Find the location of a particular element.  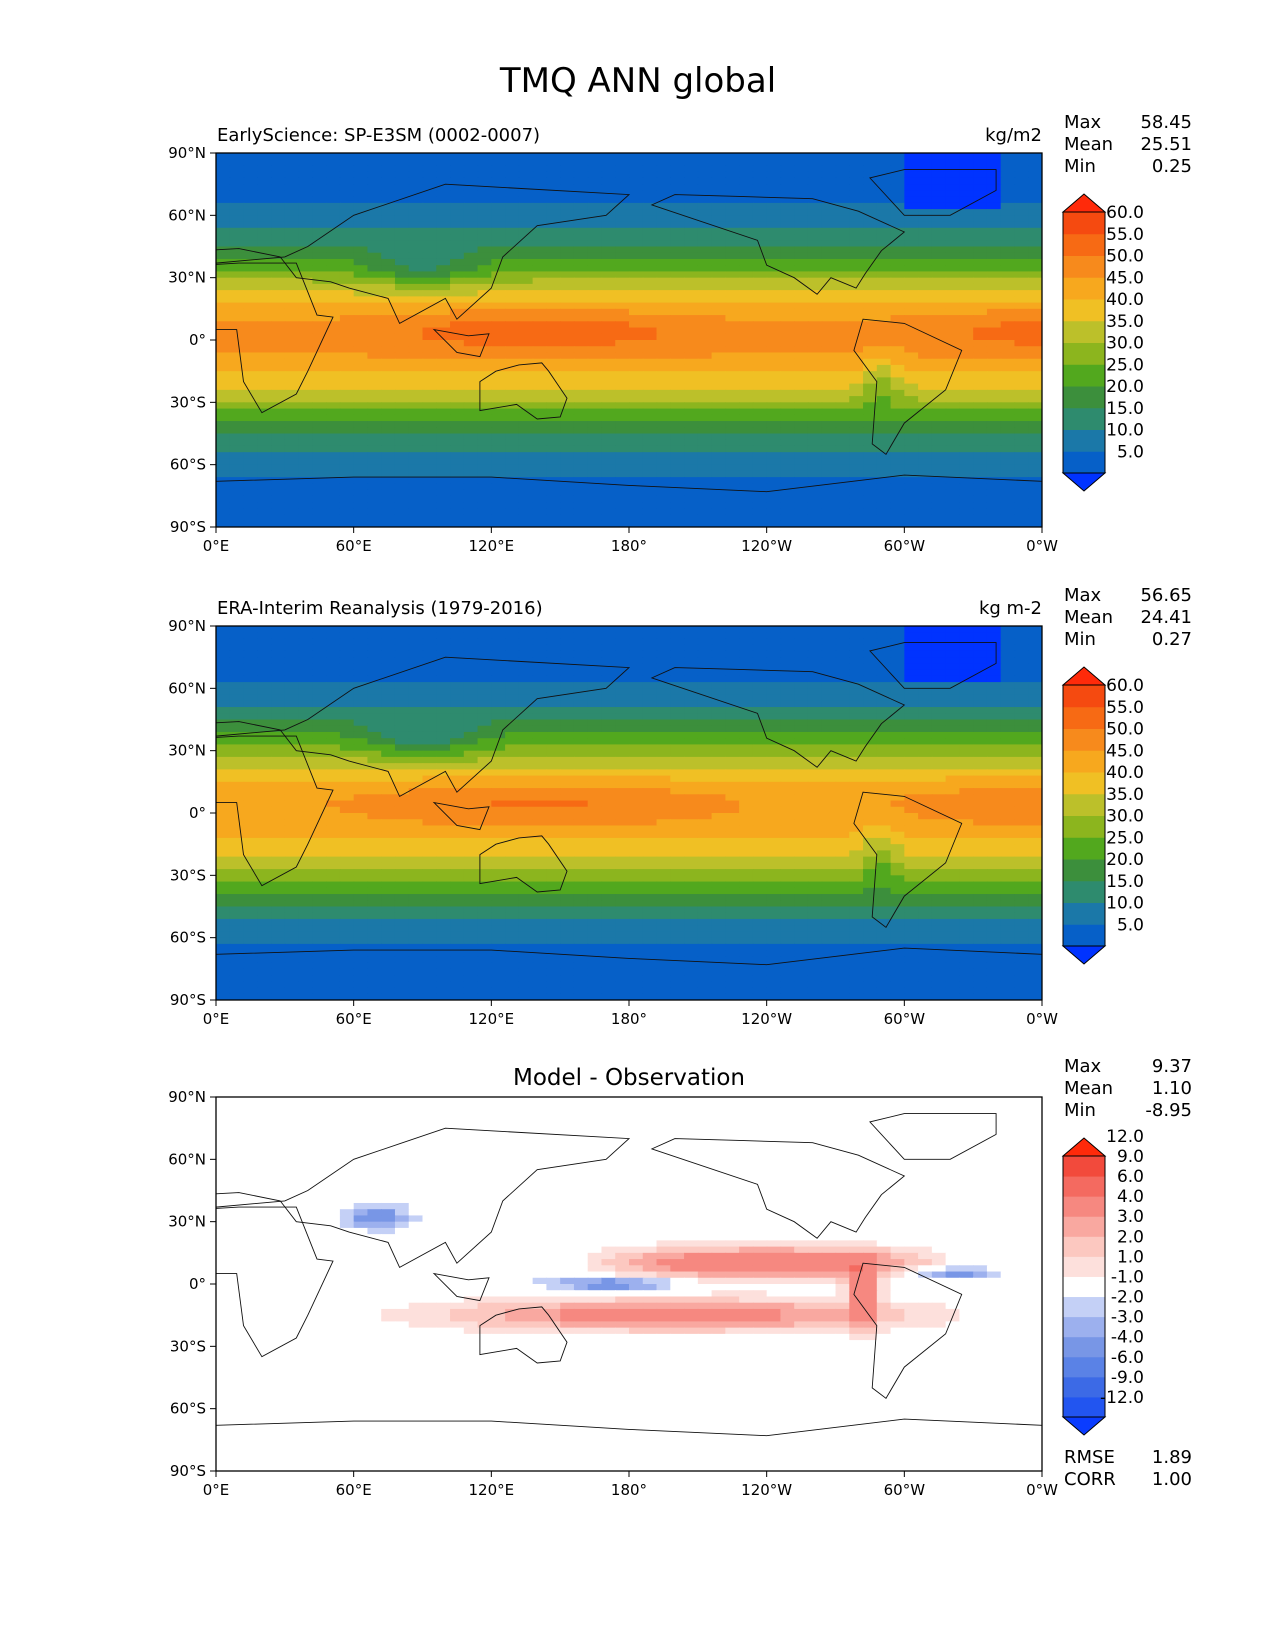

colorbar-tick-label: 60.0 is located at coordinates (1125, 213).